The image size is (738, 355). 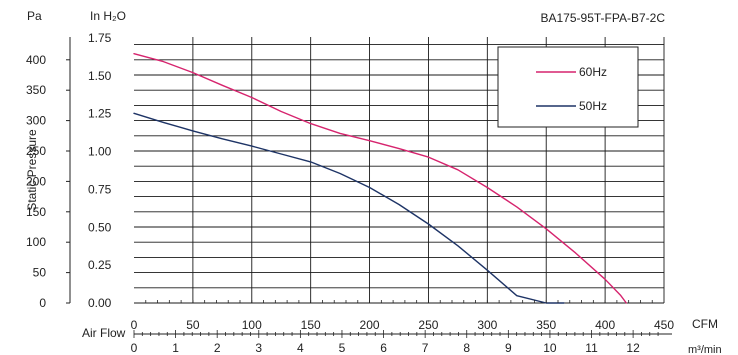 I want to click on y-tick-label-pa: 250, so click(x=36, y=151).